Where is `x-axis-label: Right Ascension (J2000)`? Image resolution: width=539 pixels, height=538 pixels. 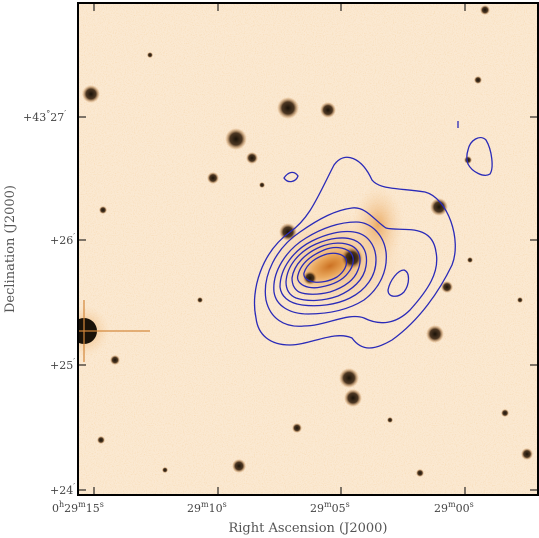
x-axis-label: Right Ascension (J2000) is located at coordinates (307, 528).